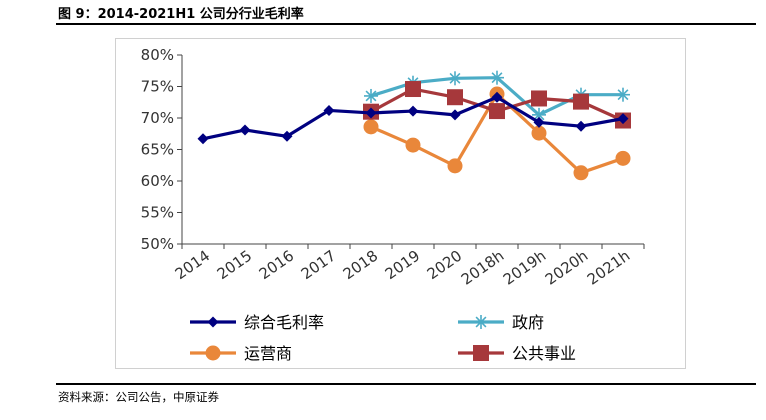 The width and height of the screenshot is (766, 420). What do you see at coordinates (528, 322) in the screenshot?
I see `legend-label: 政府` at bounding box center [528, 322].